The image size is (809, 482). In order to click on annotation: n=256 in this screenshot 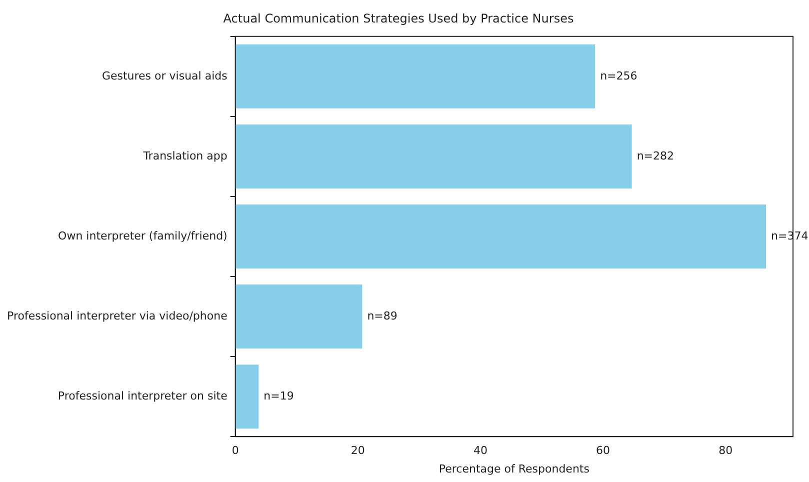, I will do `click(619, 75)`.